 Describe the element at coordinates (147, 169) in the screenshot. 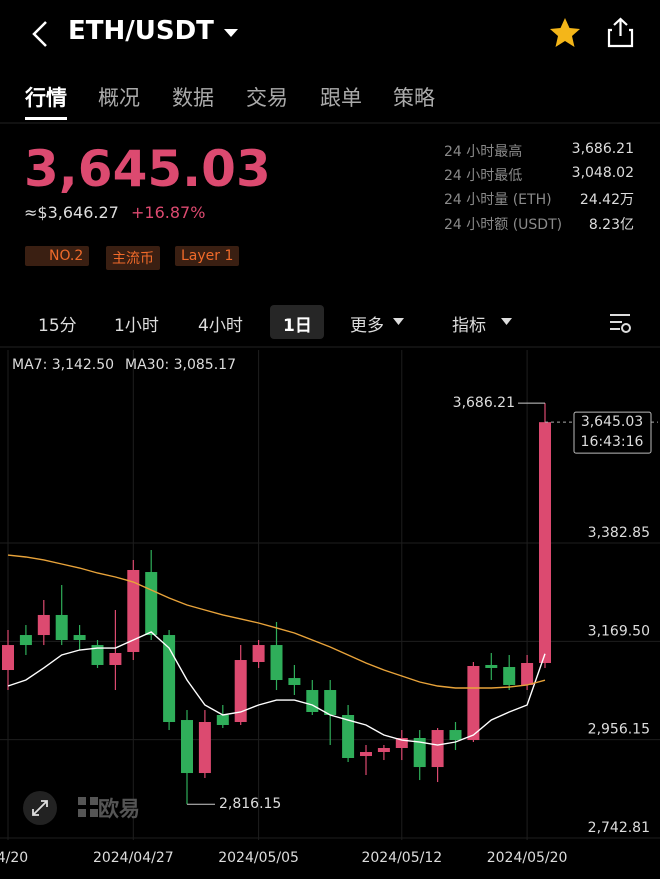

I see `last-price: 3,645.03` at that location.